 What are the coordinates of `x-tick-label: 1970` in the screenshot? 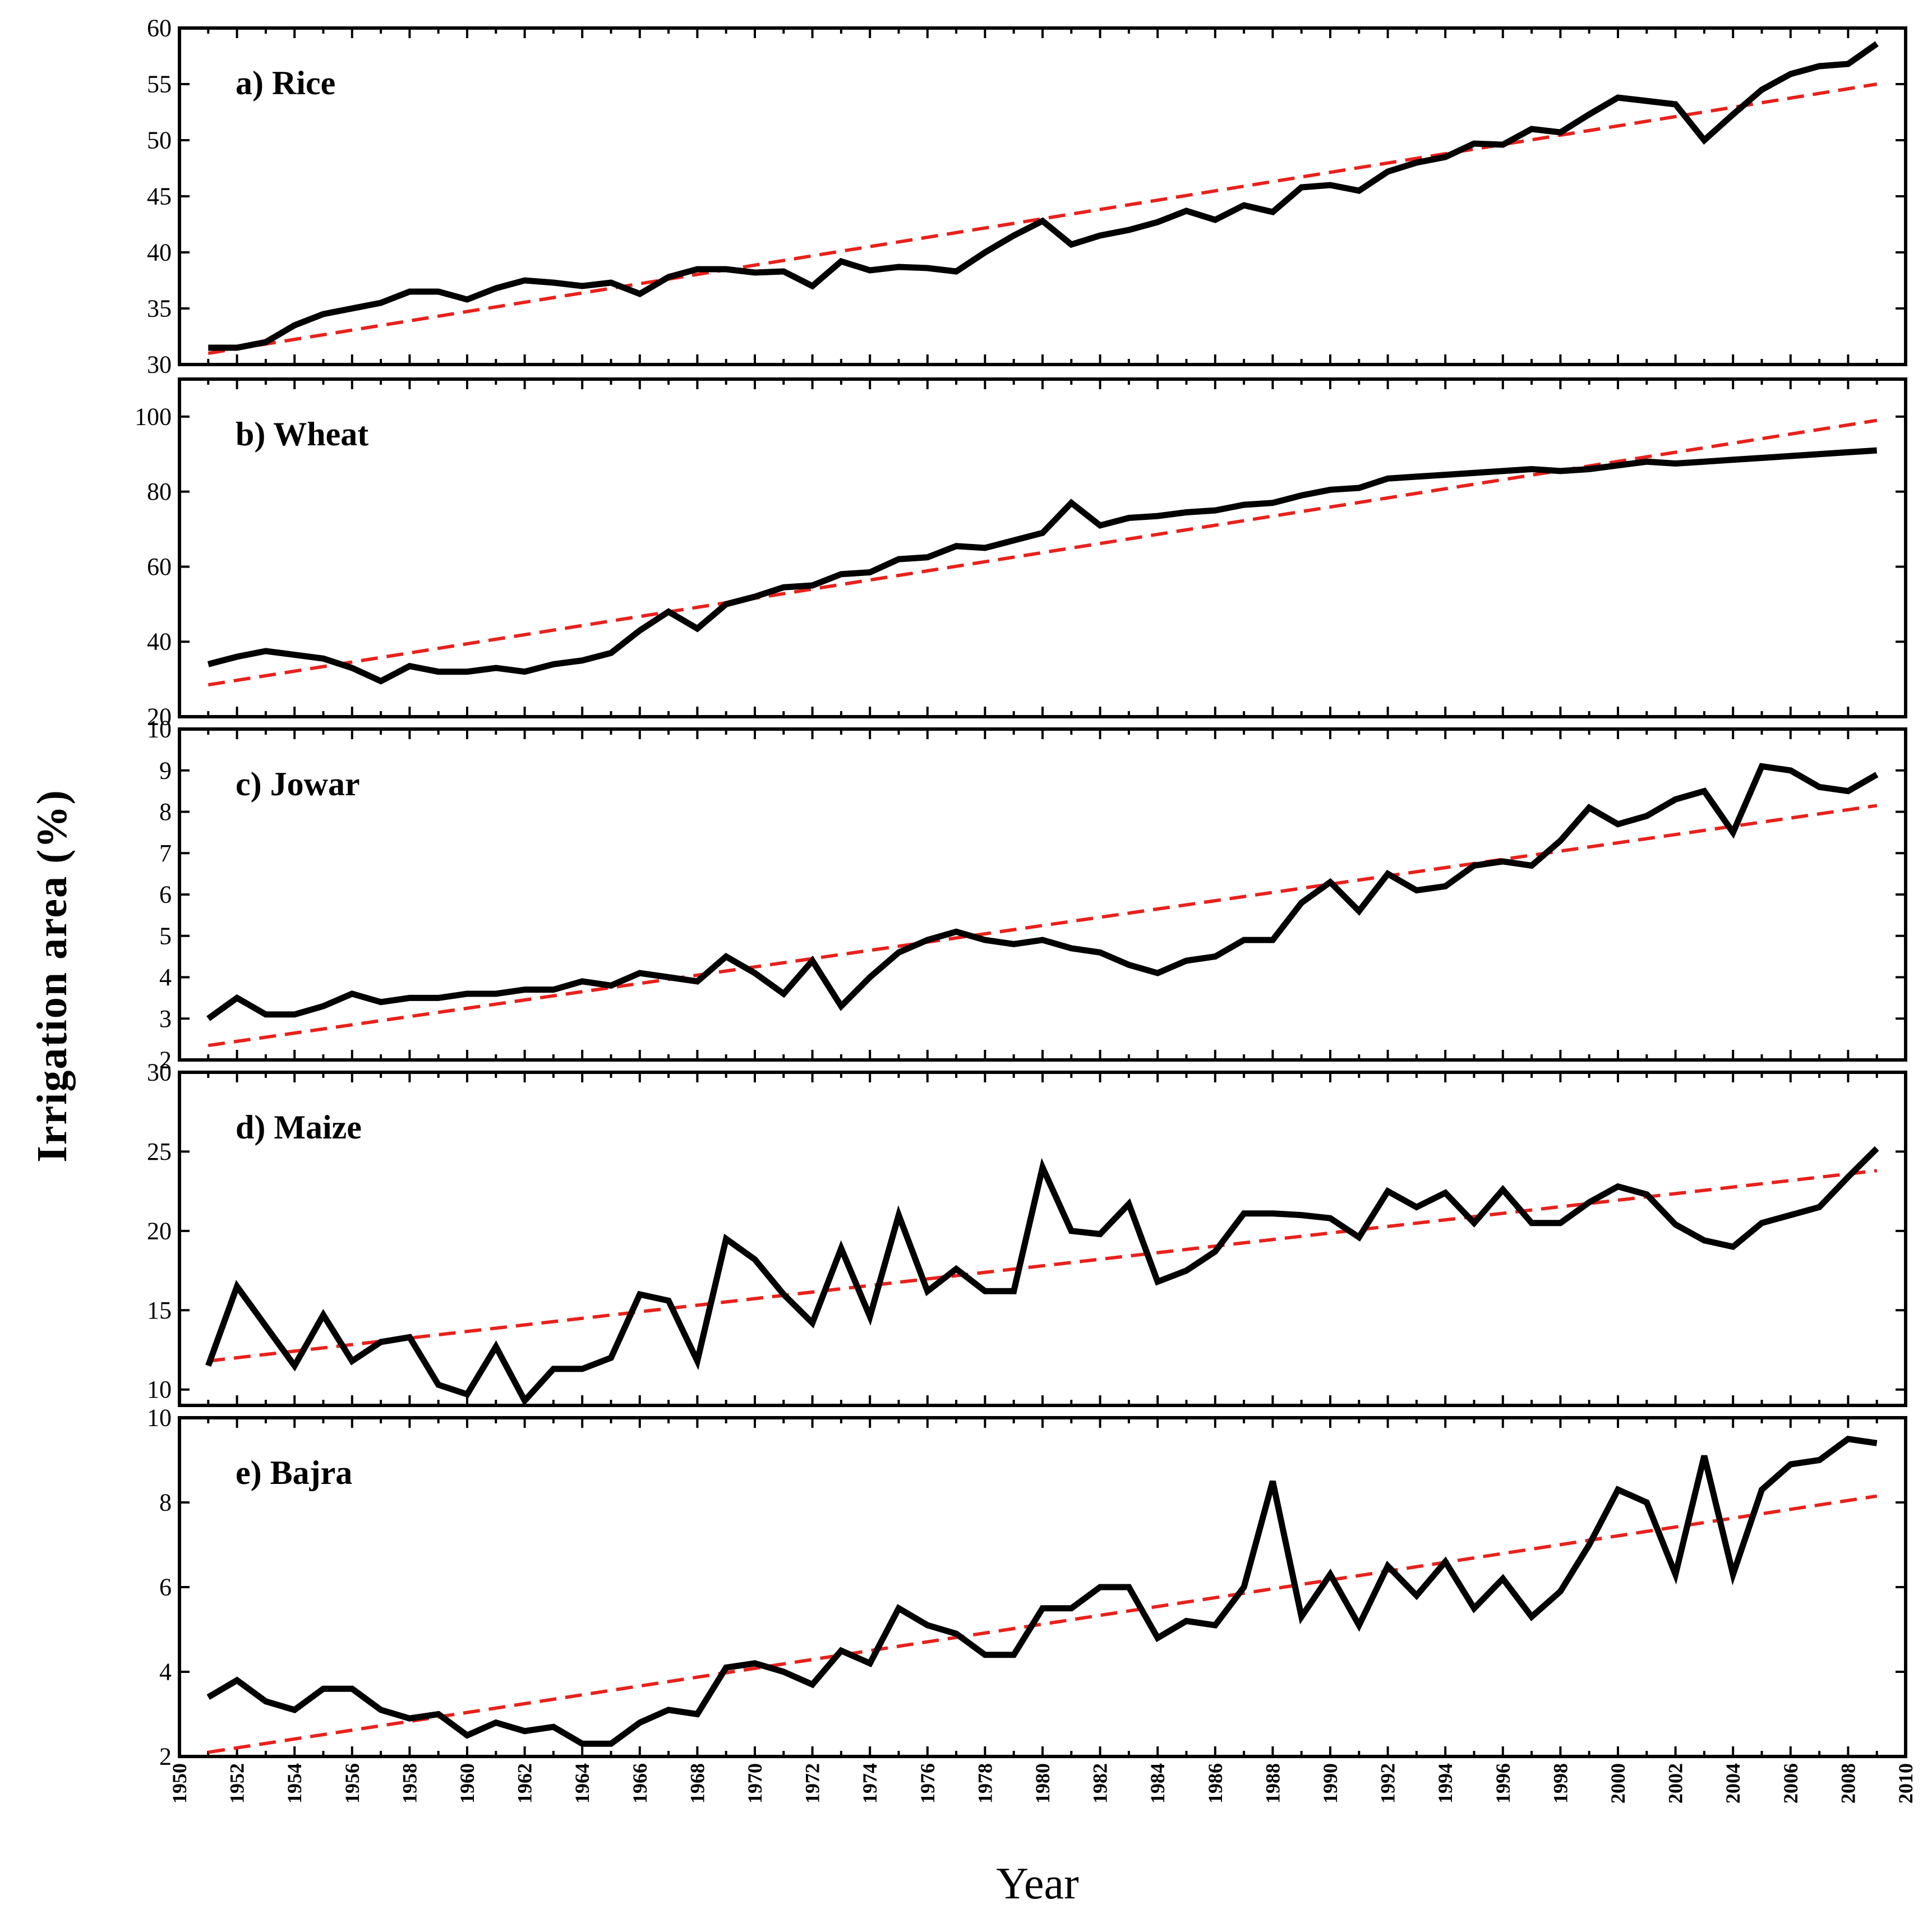 It's located at (755, 1784).